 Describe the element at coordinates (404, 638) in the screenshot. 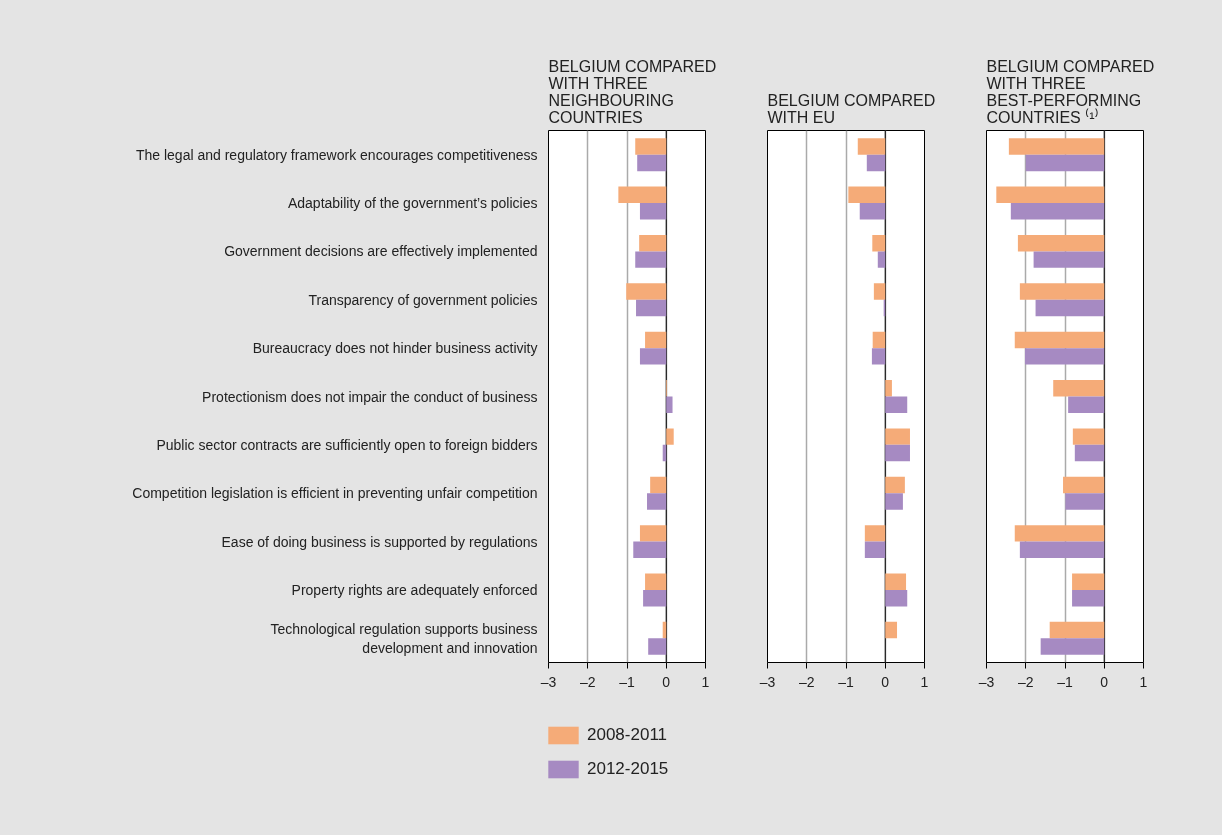

I see `y-tick-label: Technological regulation supports business development and innovation` at that location.